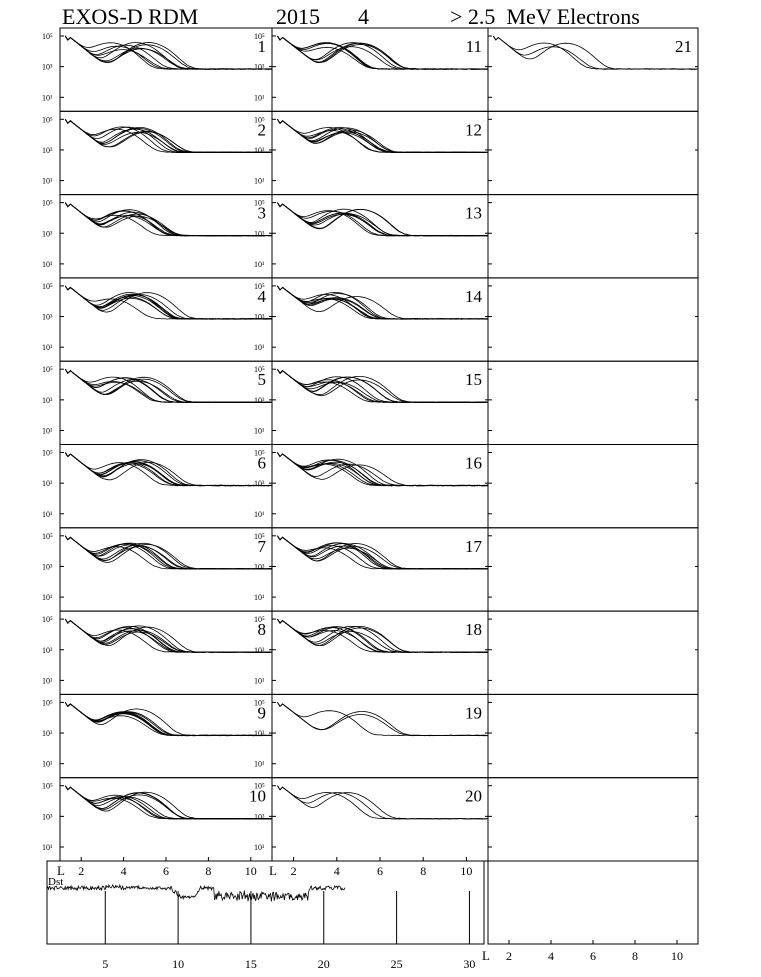 The height and width of the screenshot is (977, 761). I want to click on panel-day-label: 10, so click(257, 796).